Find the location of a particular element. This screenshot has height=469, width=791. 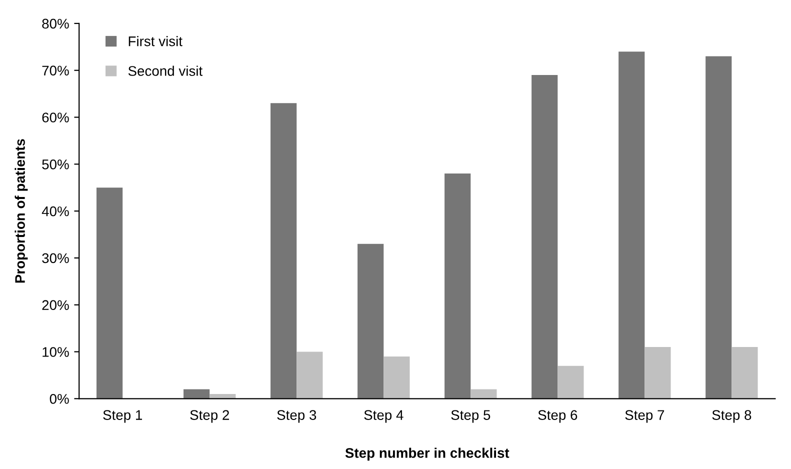

y-tick-label: 40% is located at coordinates (55, 211).